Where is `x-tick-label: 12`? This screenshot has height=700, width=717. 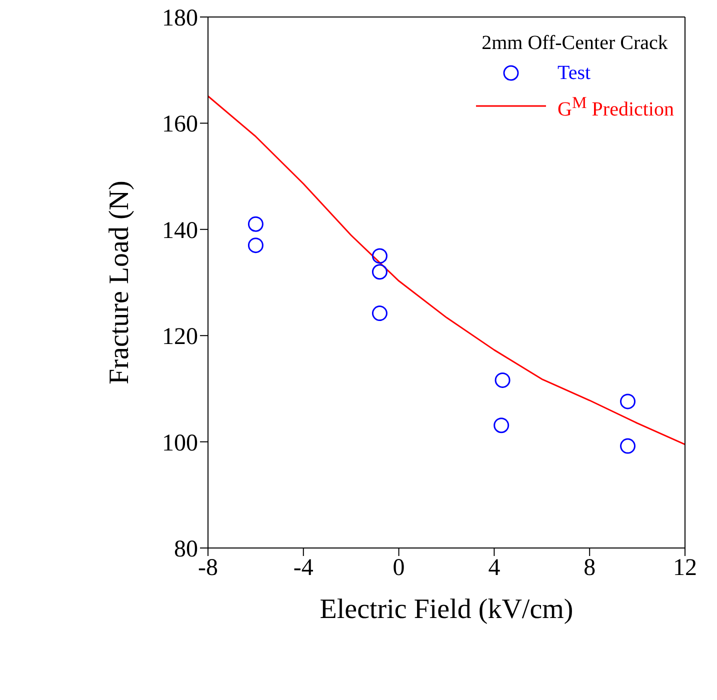
x-tick-label: 12 is located at coordinates (685, 568).